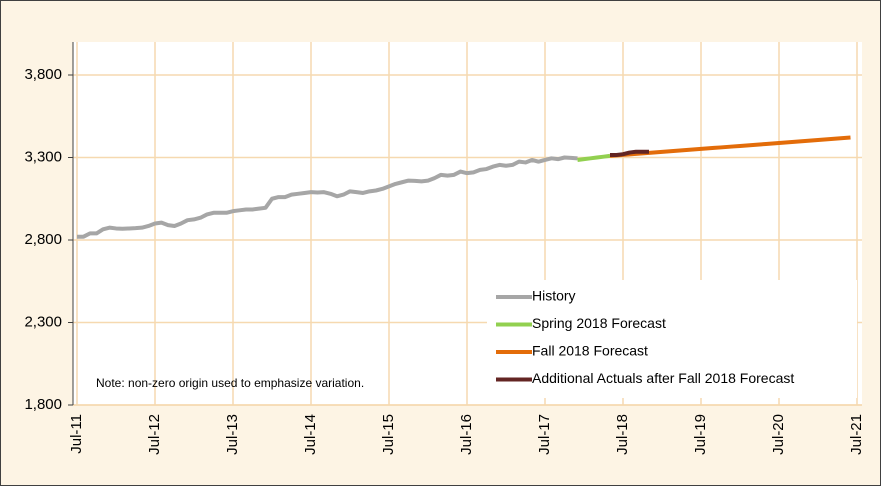 The width and height of the screenshot is (881, 486). What do you see at coordinates (43, 74) in the screenshot?
I see `y-tick-label: 3,800` at bounding box center [43, 74].